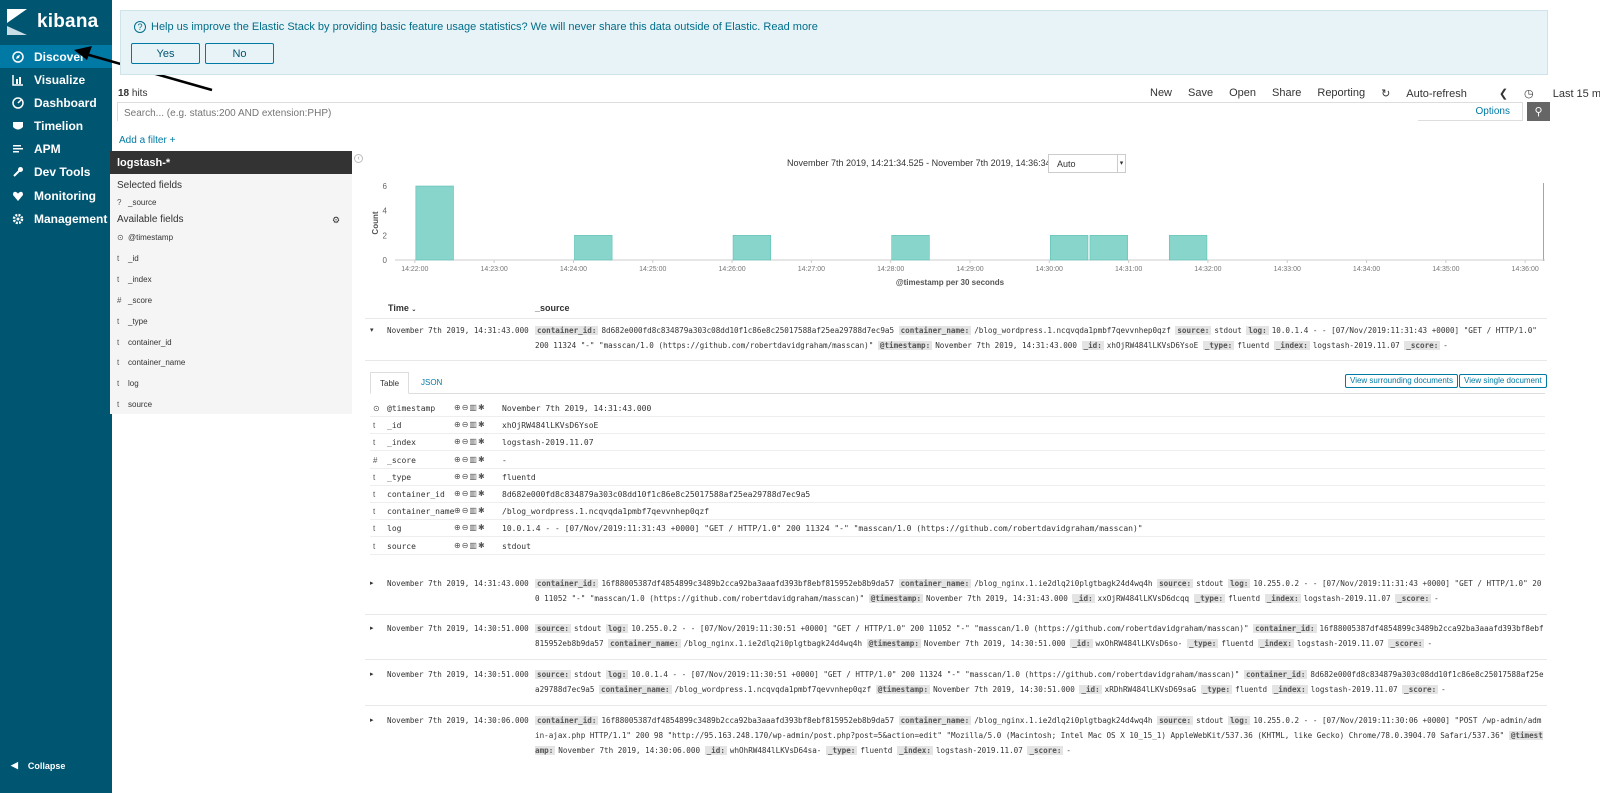 This screenshot has height=793, width=1600. I want to click on detail-field-value: -, so click(504, 460).